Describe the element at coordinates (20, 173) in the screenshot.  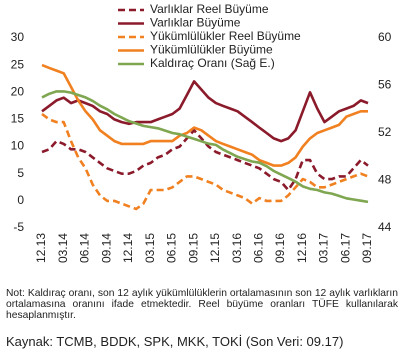
I see `y-tick-label: 5` at that location.